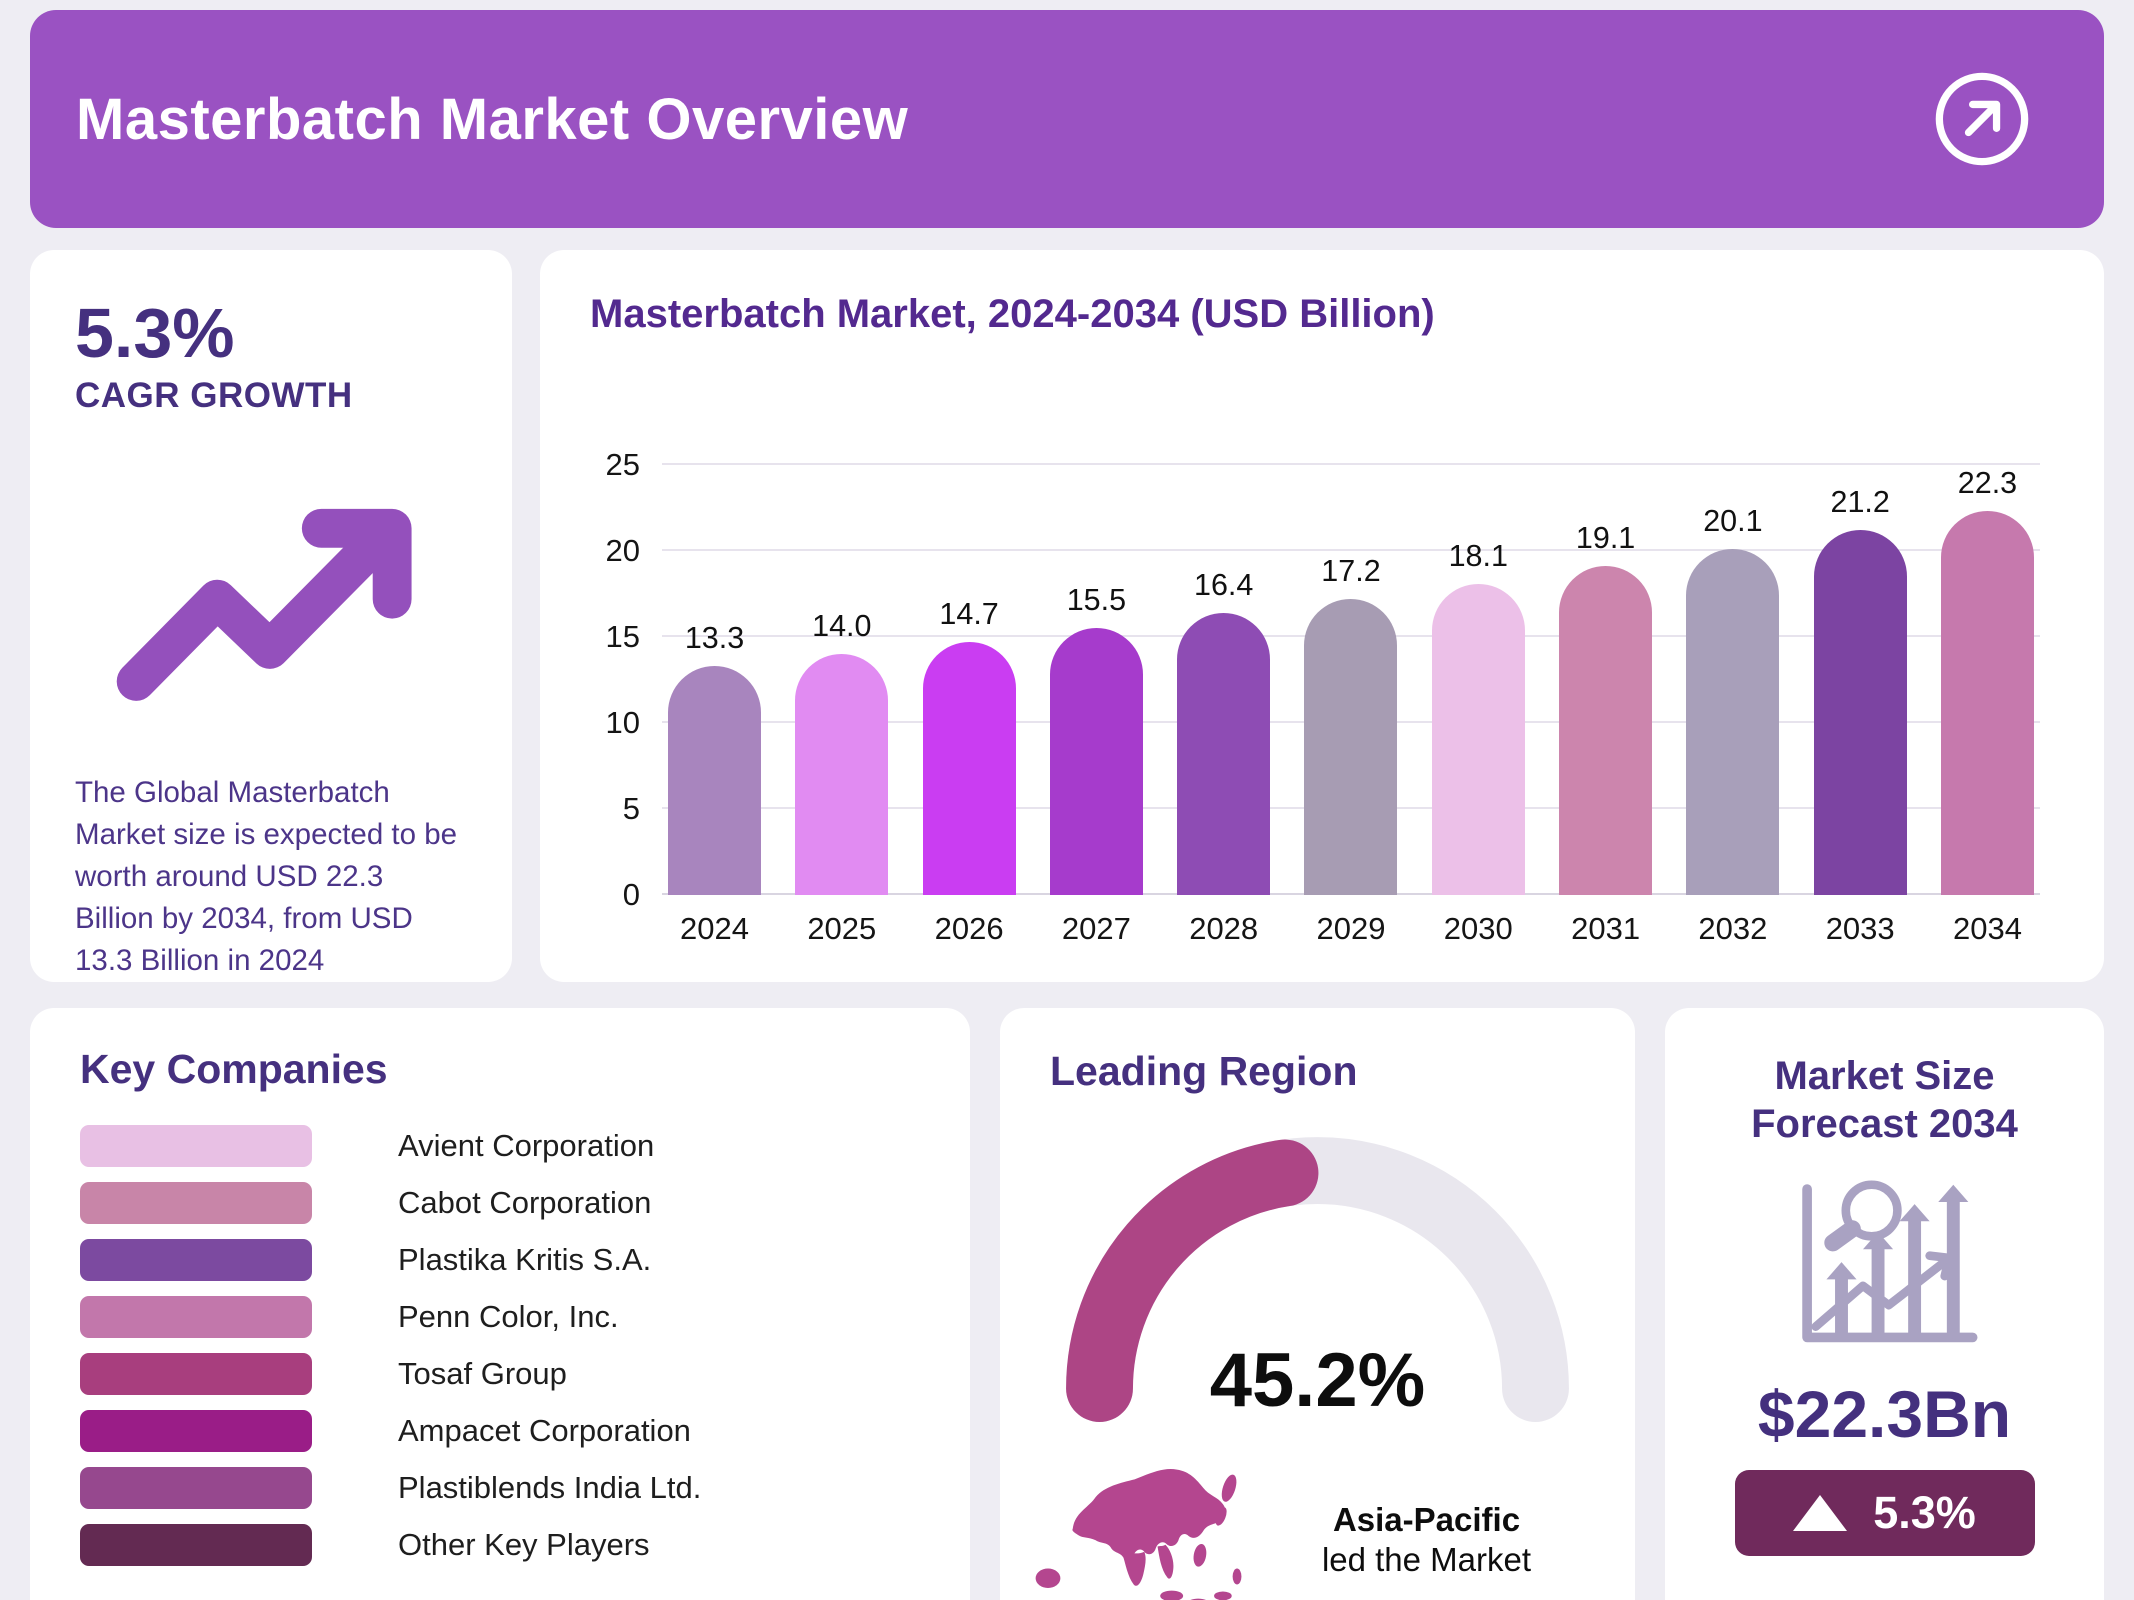  Describe the element at coordinates (1096, 761) in the screenshot. I see `bar-2027` at that location.